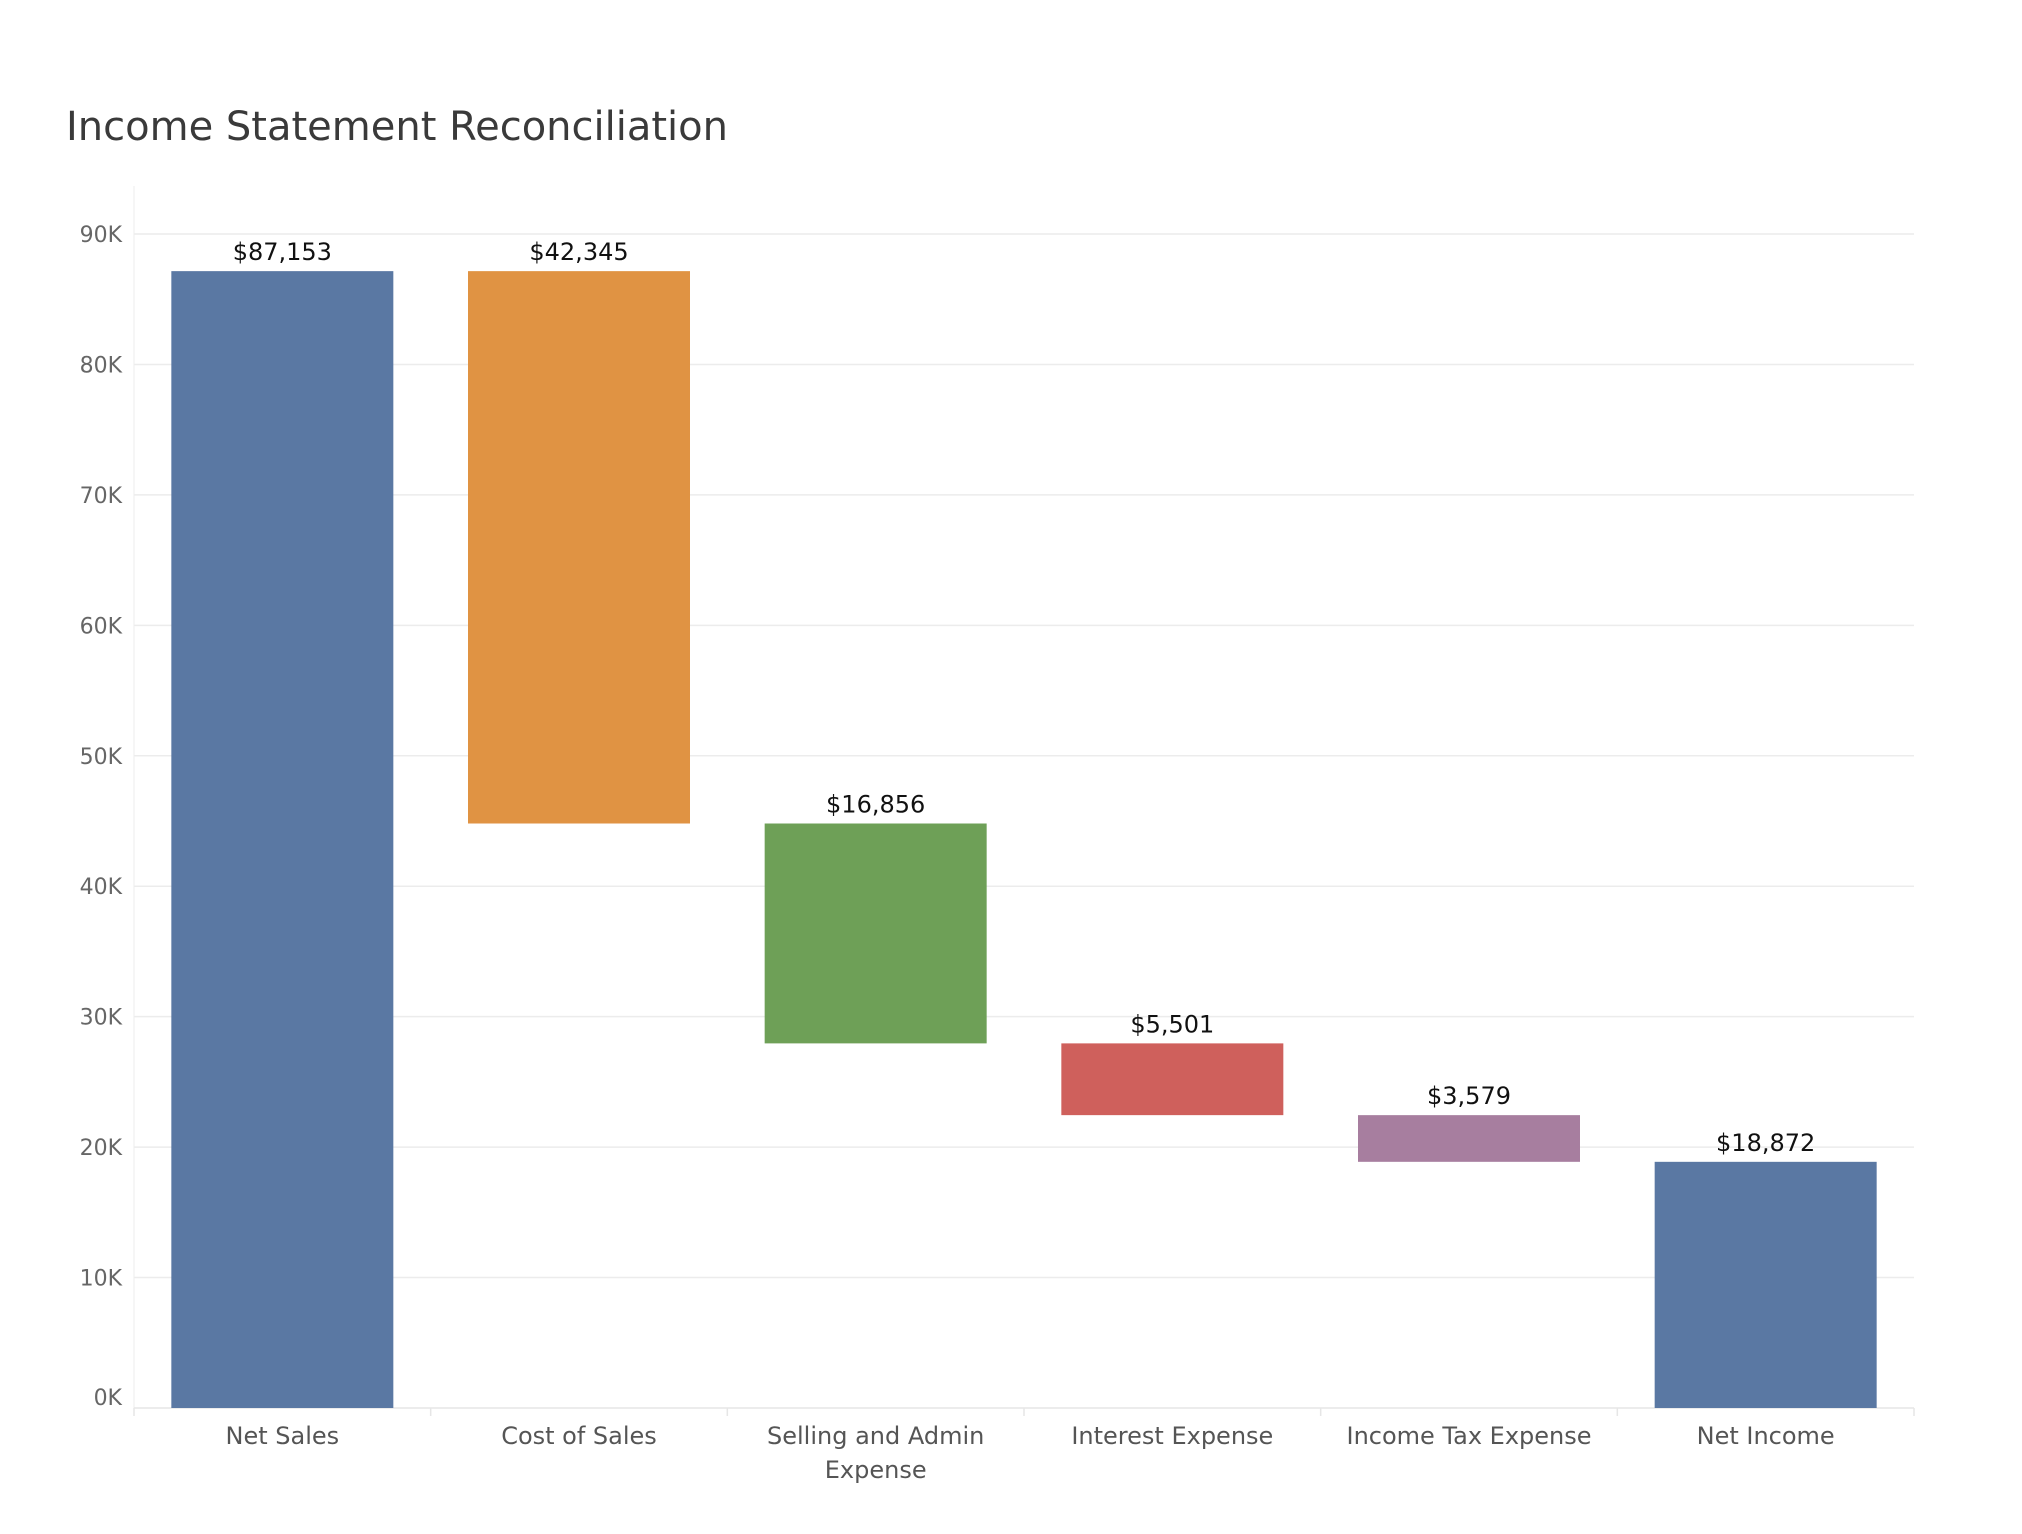 Image resolution: width=2022 pixels, height=1534 pixels. Describe the element at coordinates (578, 252) in the screenshot. I see `bar-value-label: $42,345` at that location.